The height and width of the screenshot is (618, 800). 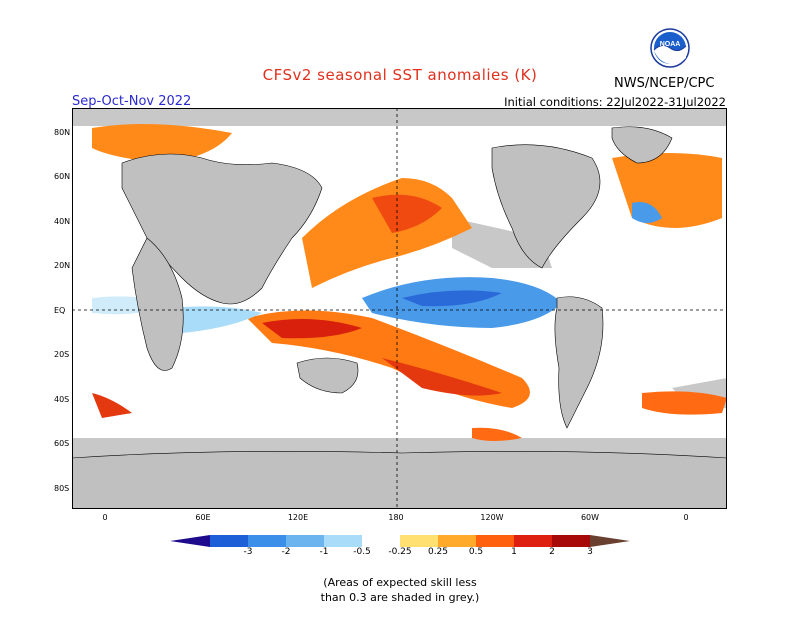 I want to click on lon-label: 120E, so click(x=298, y=517).